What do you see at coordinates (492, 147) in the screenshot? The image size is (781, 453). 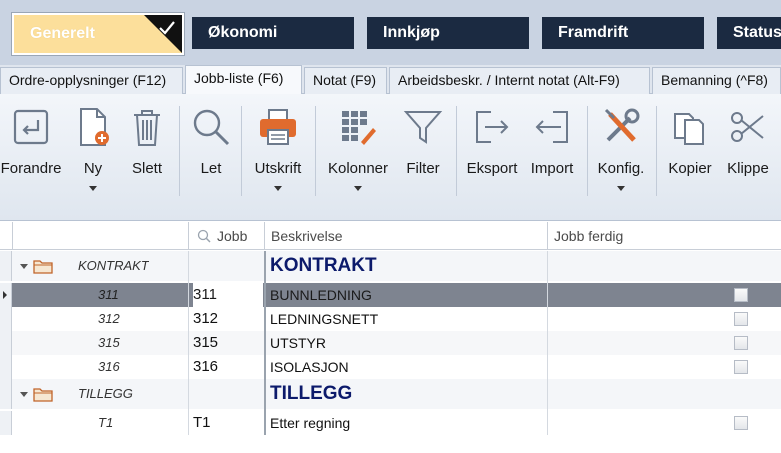 I see `eksport-button: Eksport` at bounding box center [492, 147].